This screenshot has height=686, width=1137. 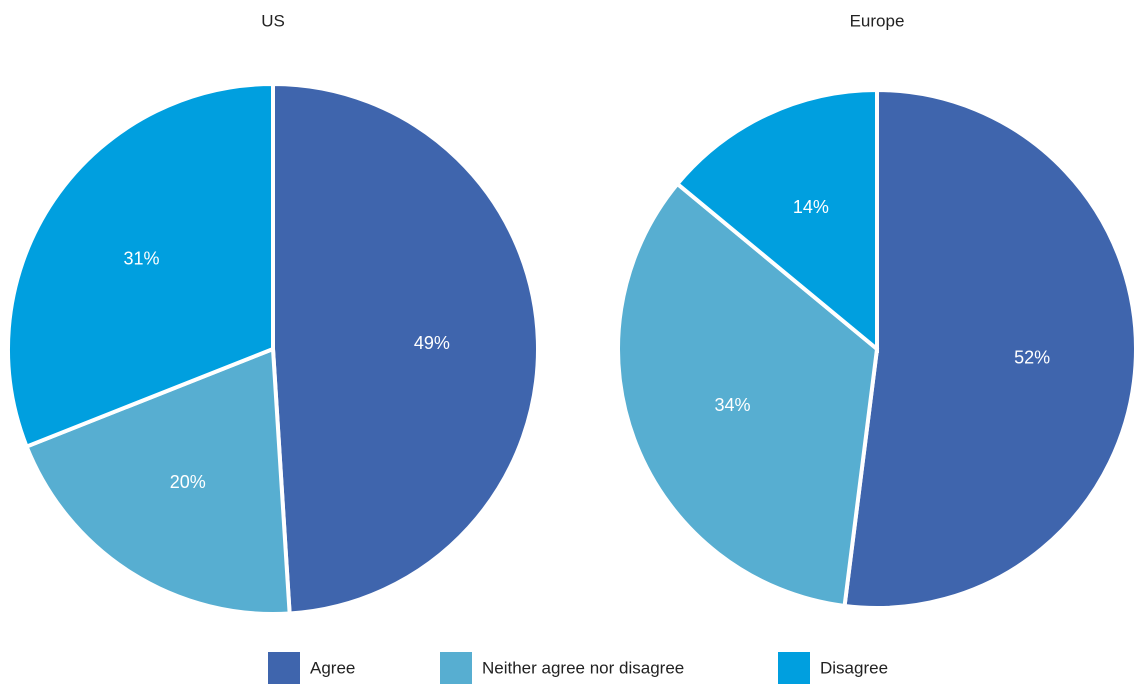 I want to click on chart-title: Europe, so click(x=877, y=20).